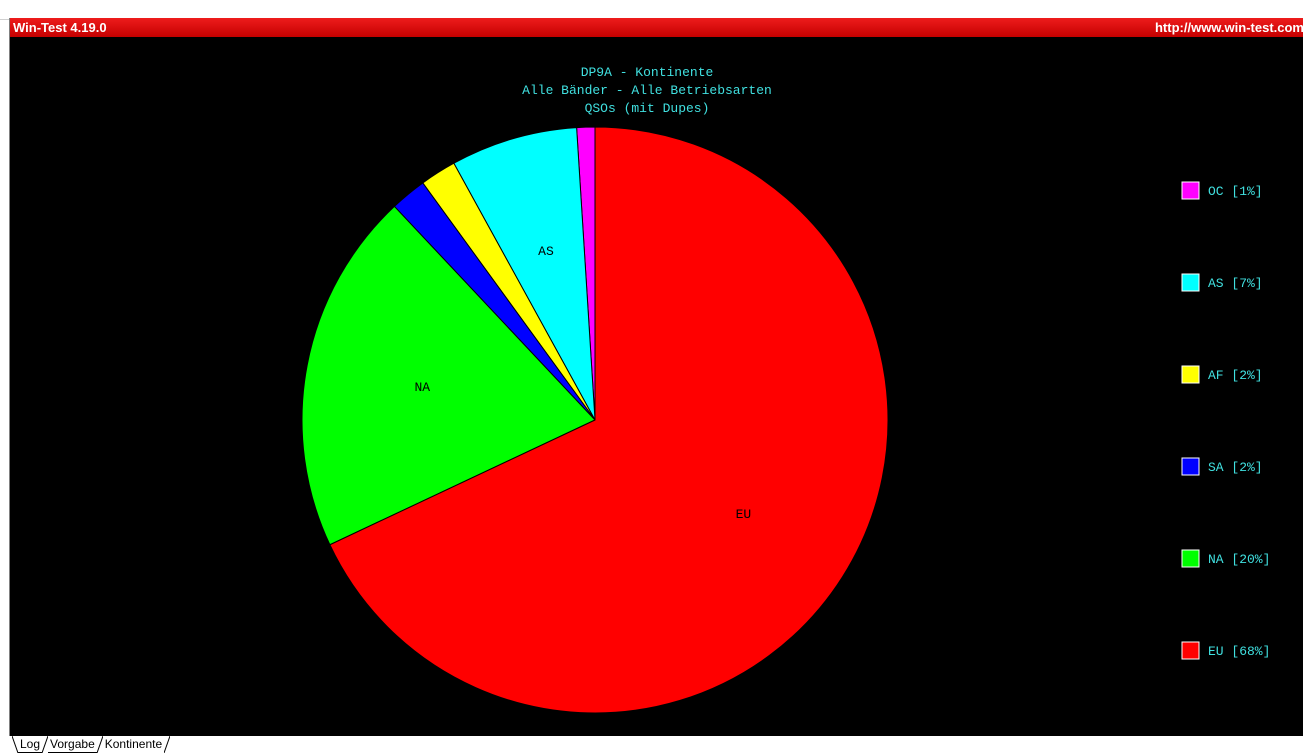  Describe the element at coordinates (1235, 375) in the screenshot. I see `legend-label-af: AF [2%]` at that location.